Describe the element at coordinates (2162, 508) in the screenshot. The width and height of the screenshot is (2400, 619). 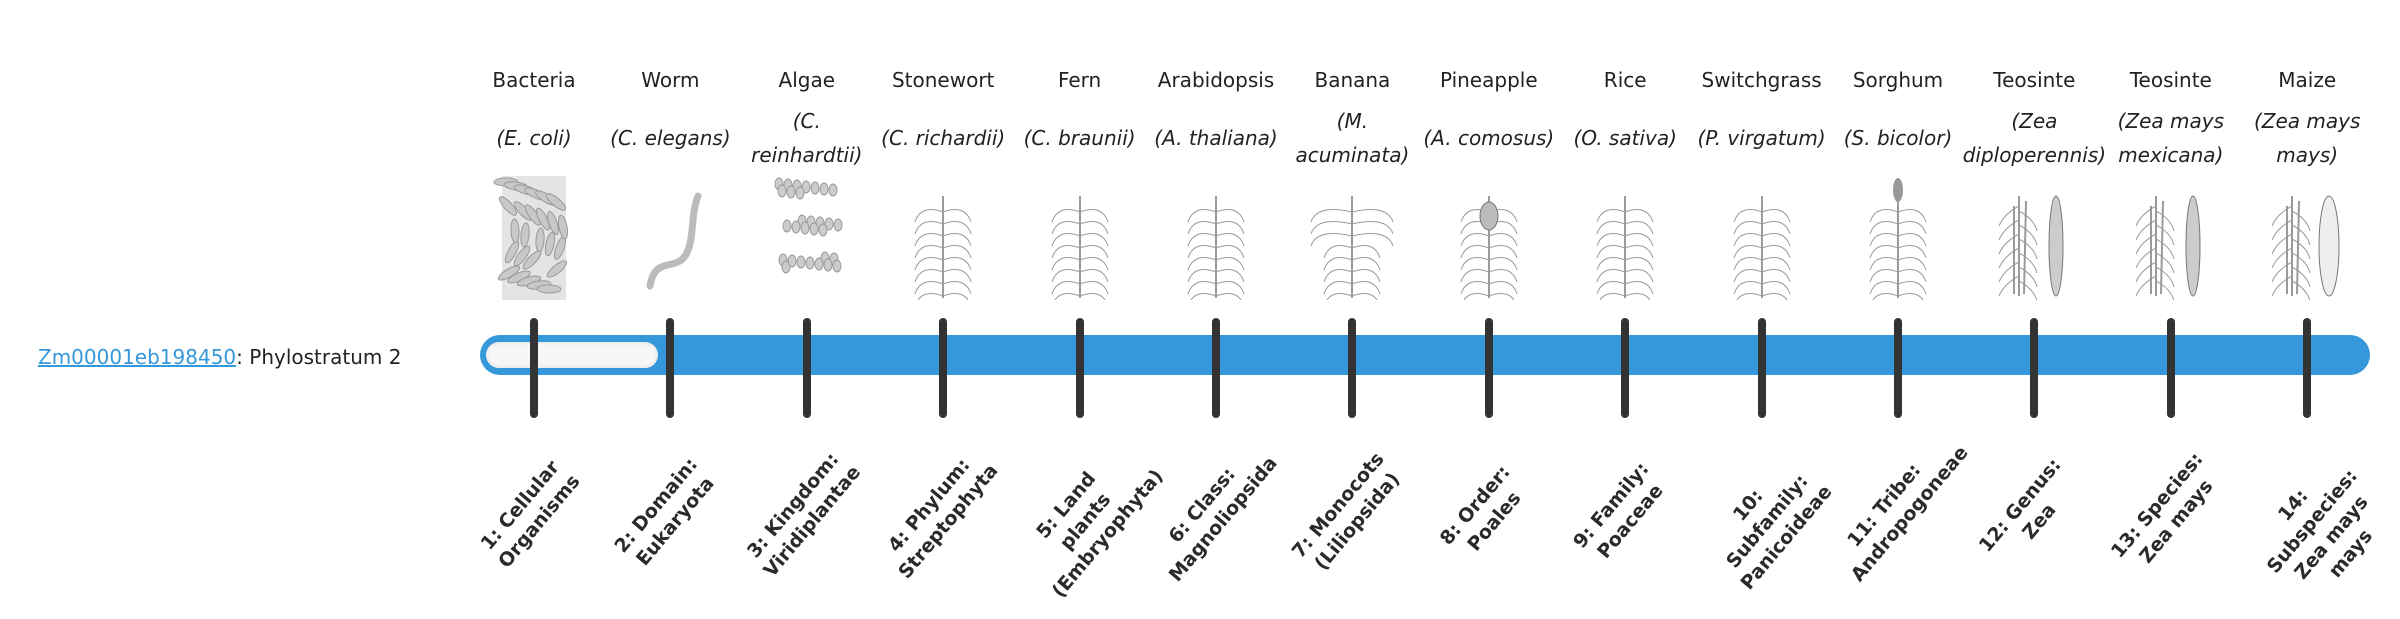
I see `phylostratum-label: 13: Species: Zea mays` at that location.